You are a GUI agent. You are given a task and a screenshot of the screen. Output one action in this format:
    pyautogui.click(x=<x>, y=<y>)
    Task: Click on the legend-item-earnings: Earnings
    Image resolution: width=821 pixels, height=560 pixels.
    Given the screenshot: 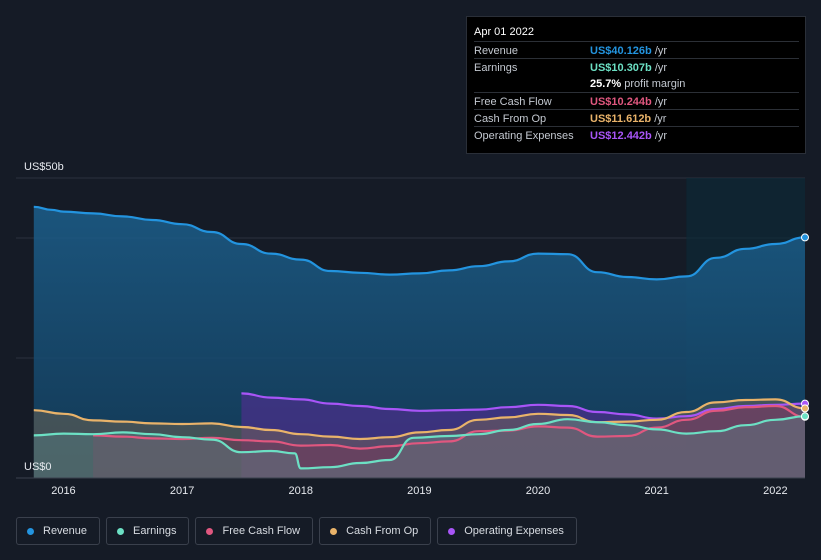 What is the action you would take?
    pyautogui.click(x=148, y=531)
    